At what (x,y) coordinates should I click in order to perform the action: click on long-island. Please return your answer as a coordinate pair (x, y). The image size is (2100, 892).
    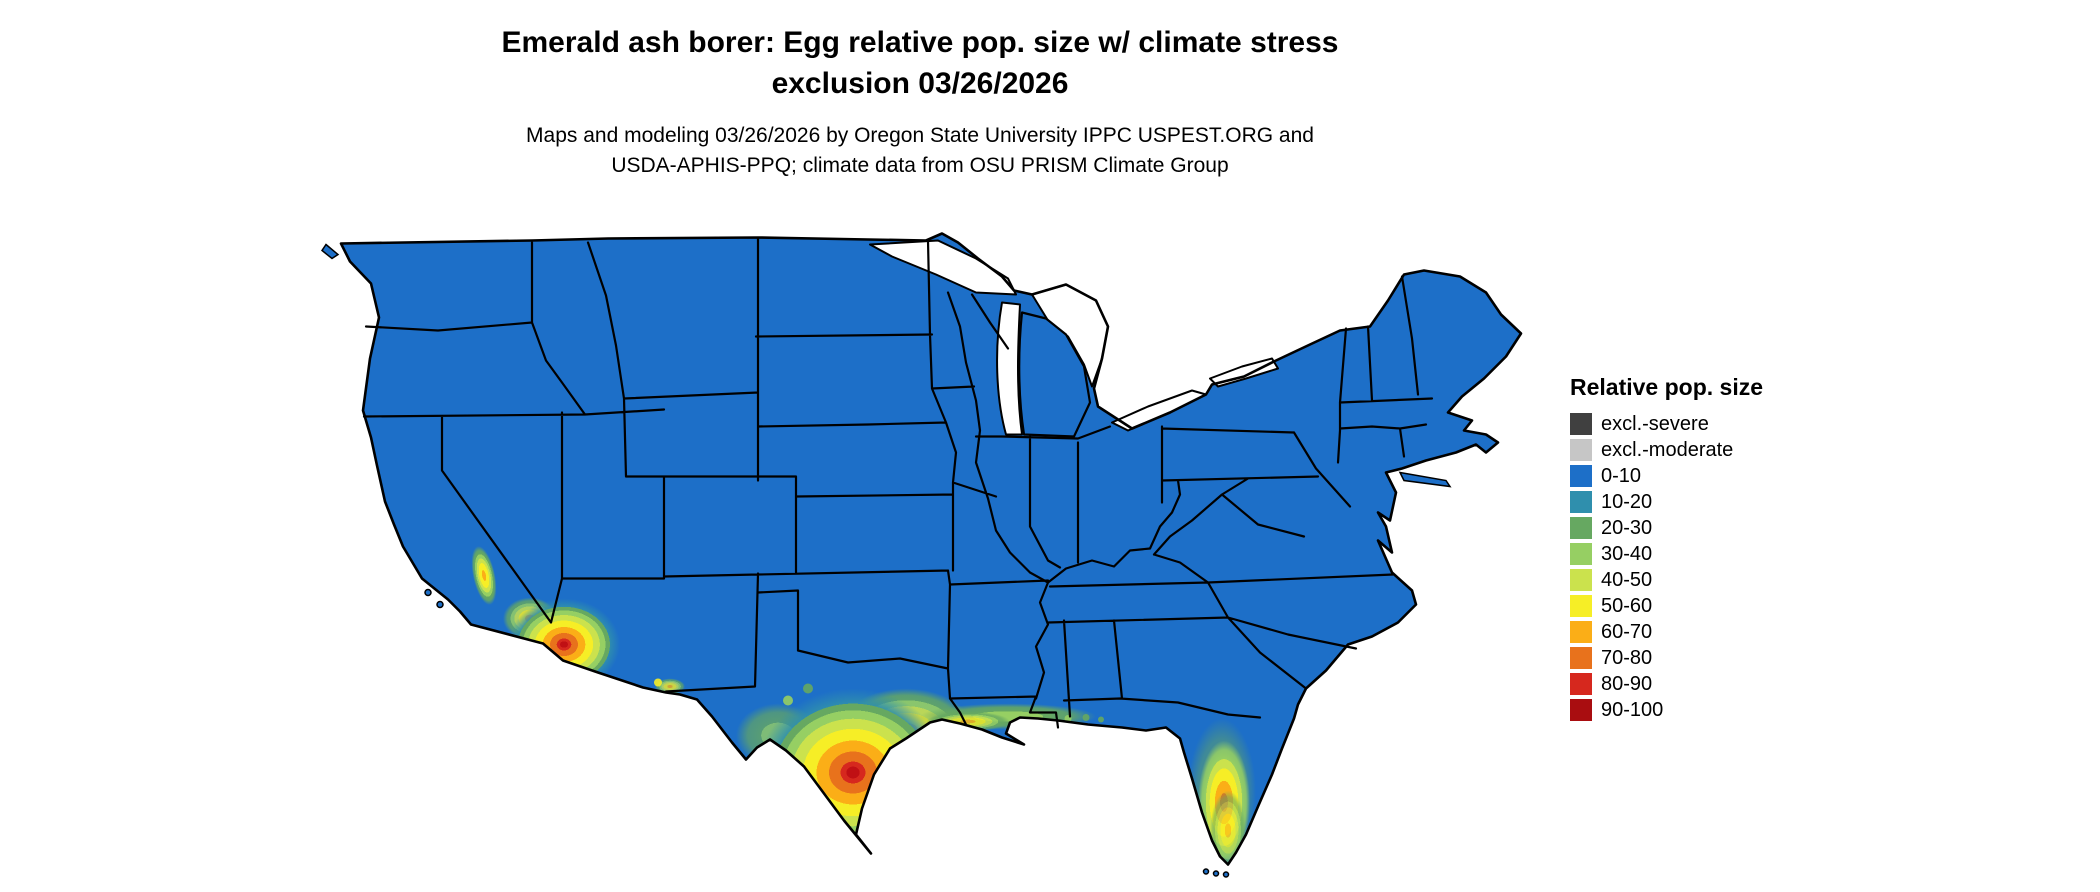
    Looking at the image, I should click on (1425, 479).